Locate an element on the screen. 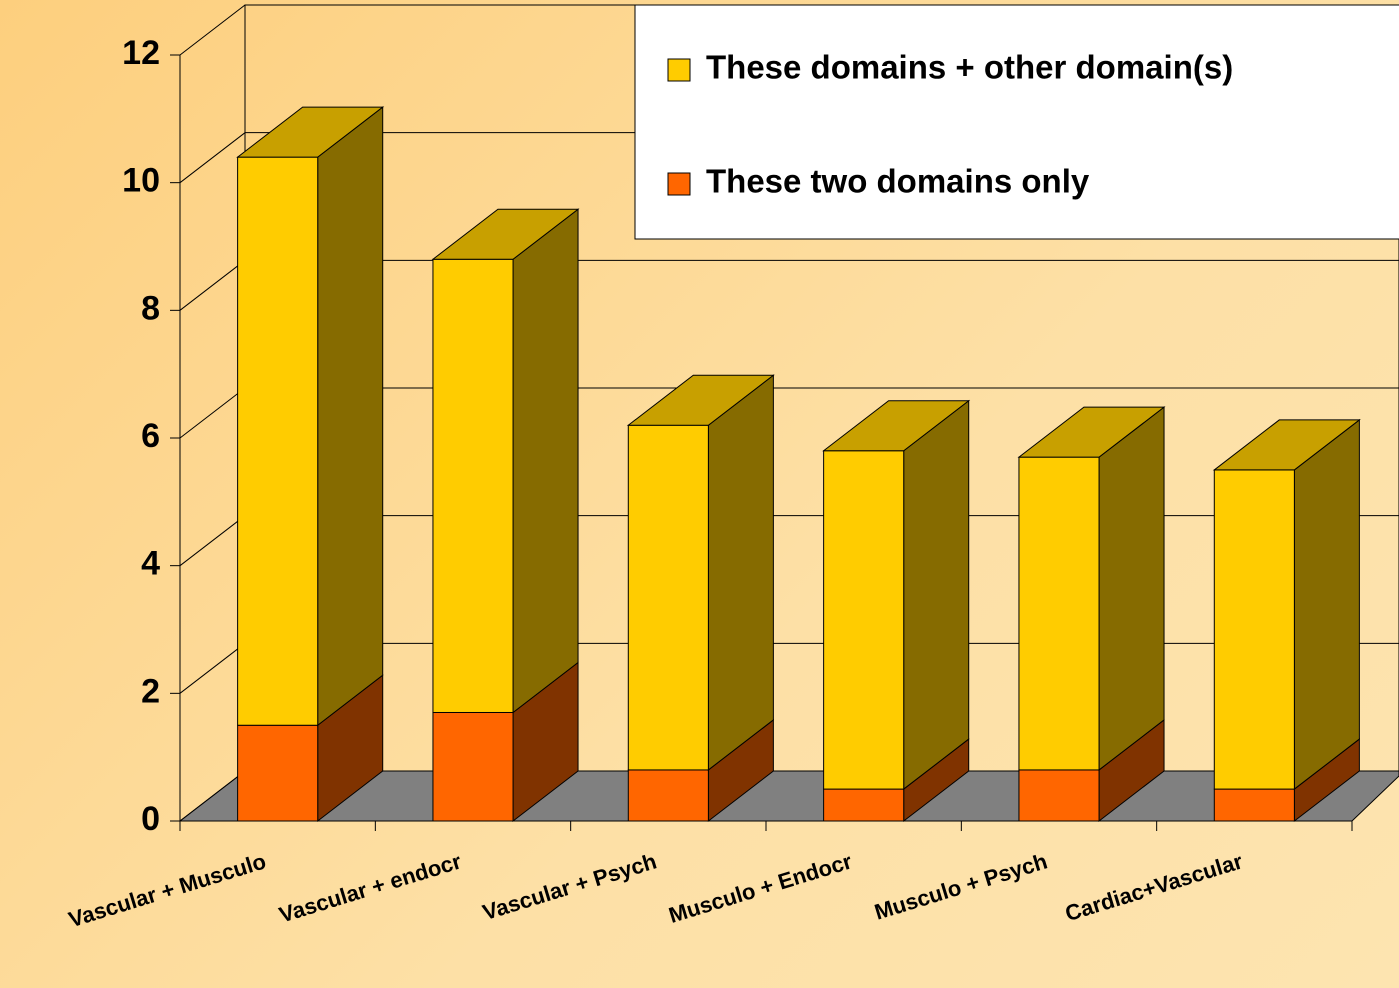 Image resolution: width=1399 pixels, height=988 pixels. legend-label: These domains + other domain(s) is located at coordinates (969, 67).